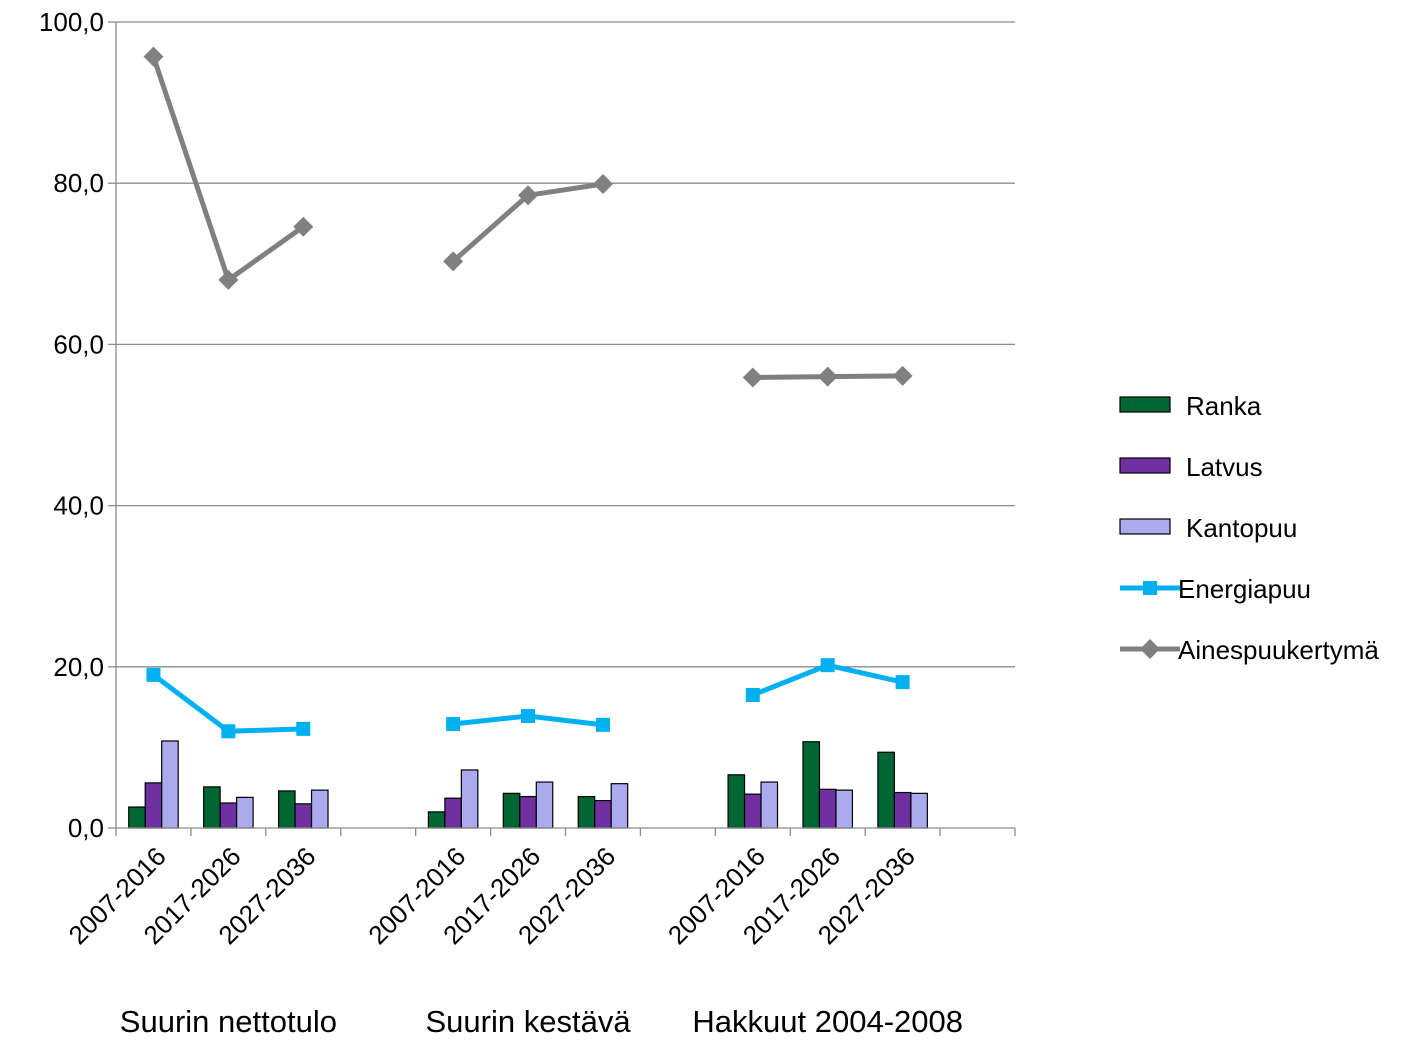  Describe the element at coordinates (228, 1021) in the screenshot. I see `group-label: Suurin nettotulo` at that location.